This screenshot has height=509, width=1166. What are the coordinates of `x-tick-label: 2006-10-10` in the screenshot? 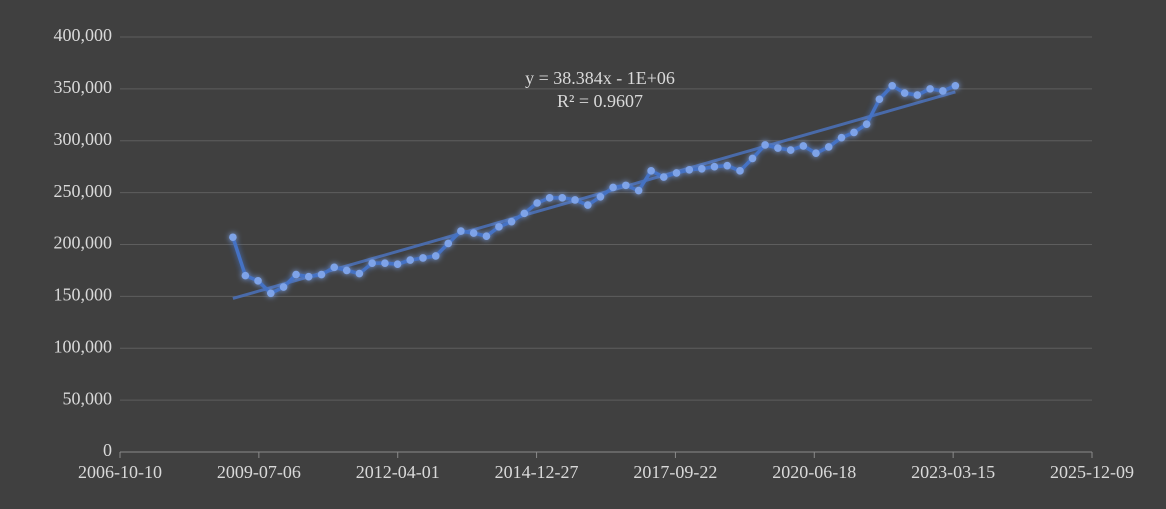 It's located at (120, 472).